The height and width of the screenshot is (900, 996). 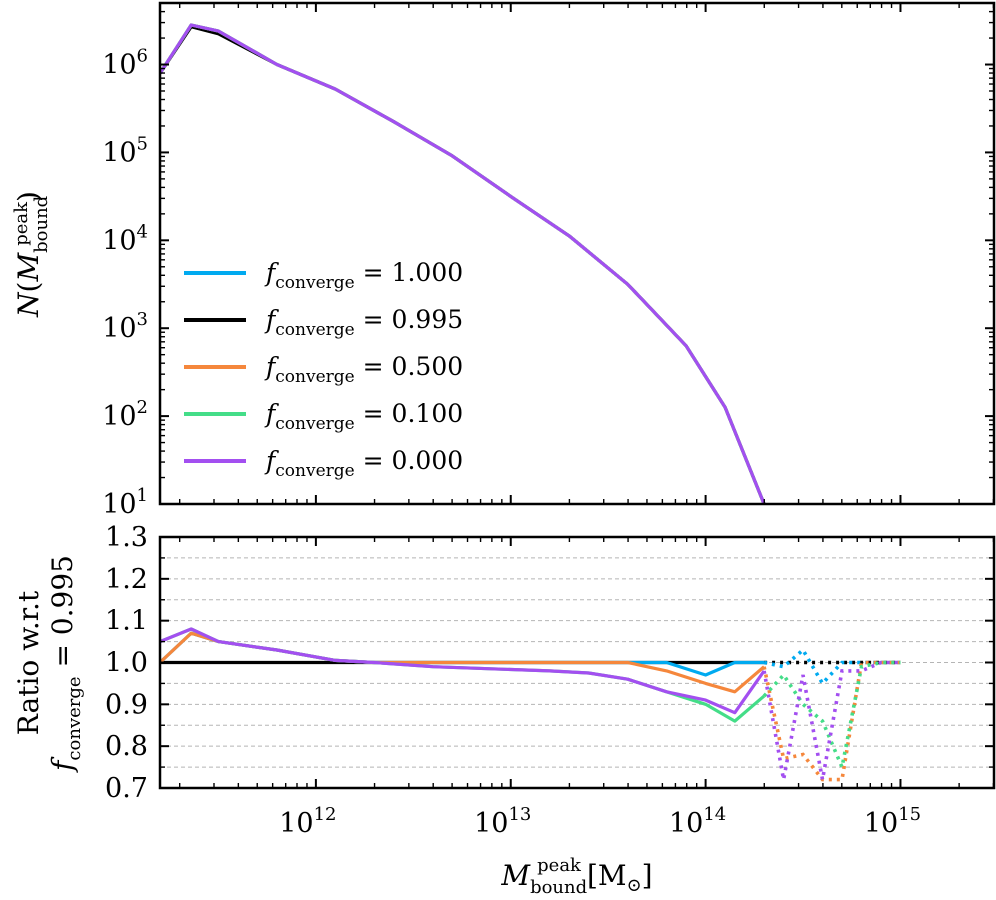 I want to click on bottom-y-tick-label: 1.3, so click(x=126, y=537).